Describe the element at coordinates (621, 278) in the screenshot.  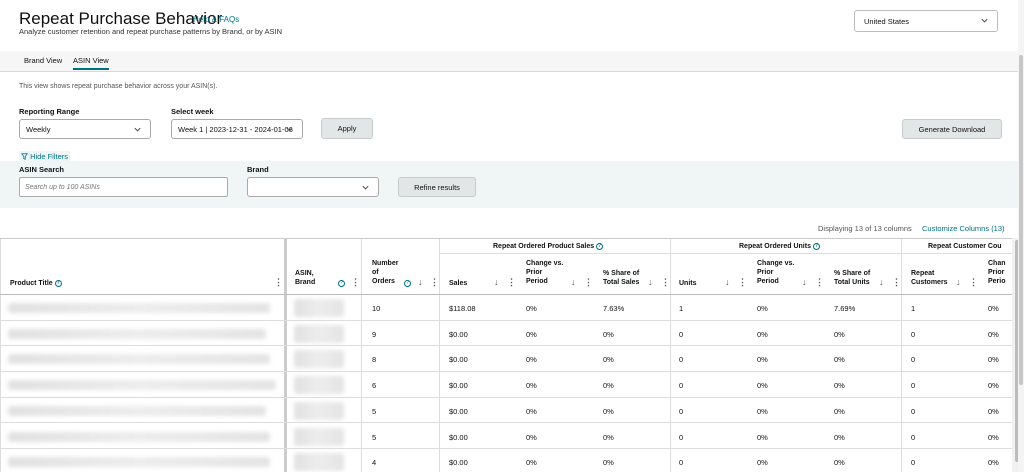
I see `col-sales-share: % Share of Total Sales` at that location.